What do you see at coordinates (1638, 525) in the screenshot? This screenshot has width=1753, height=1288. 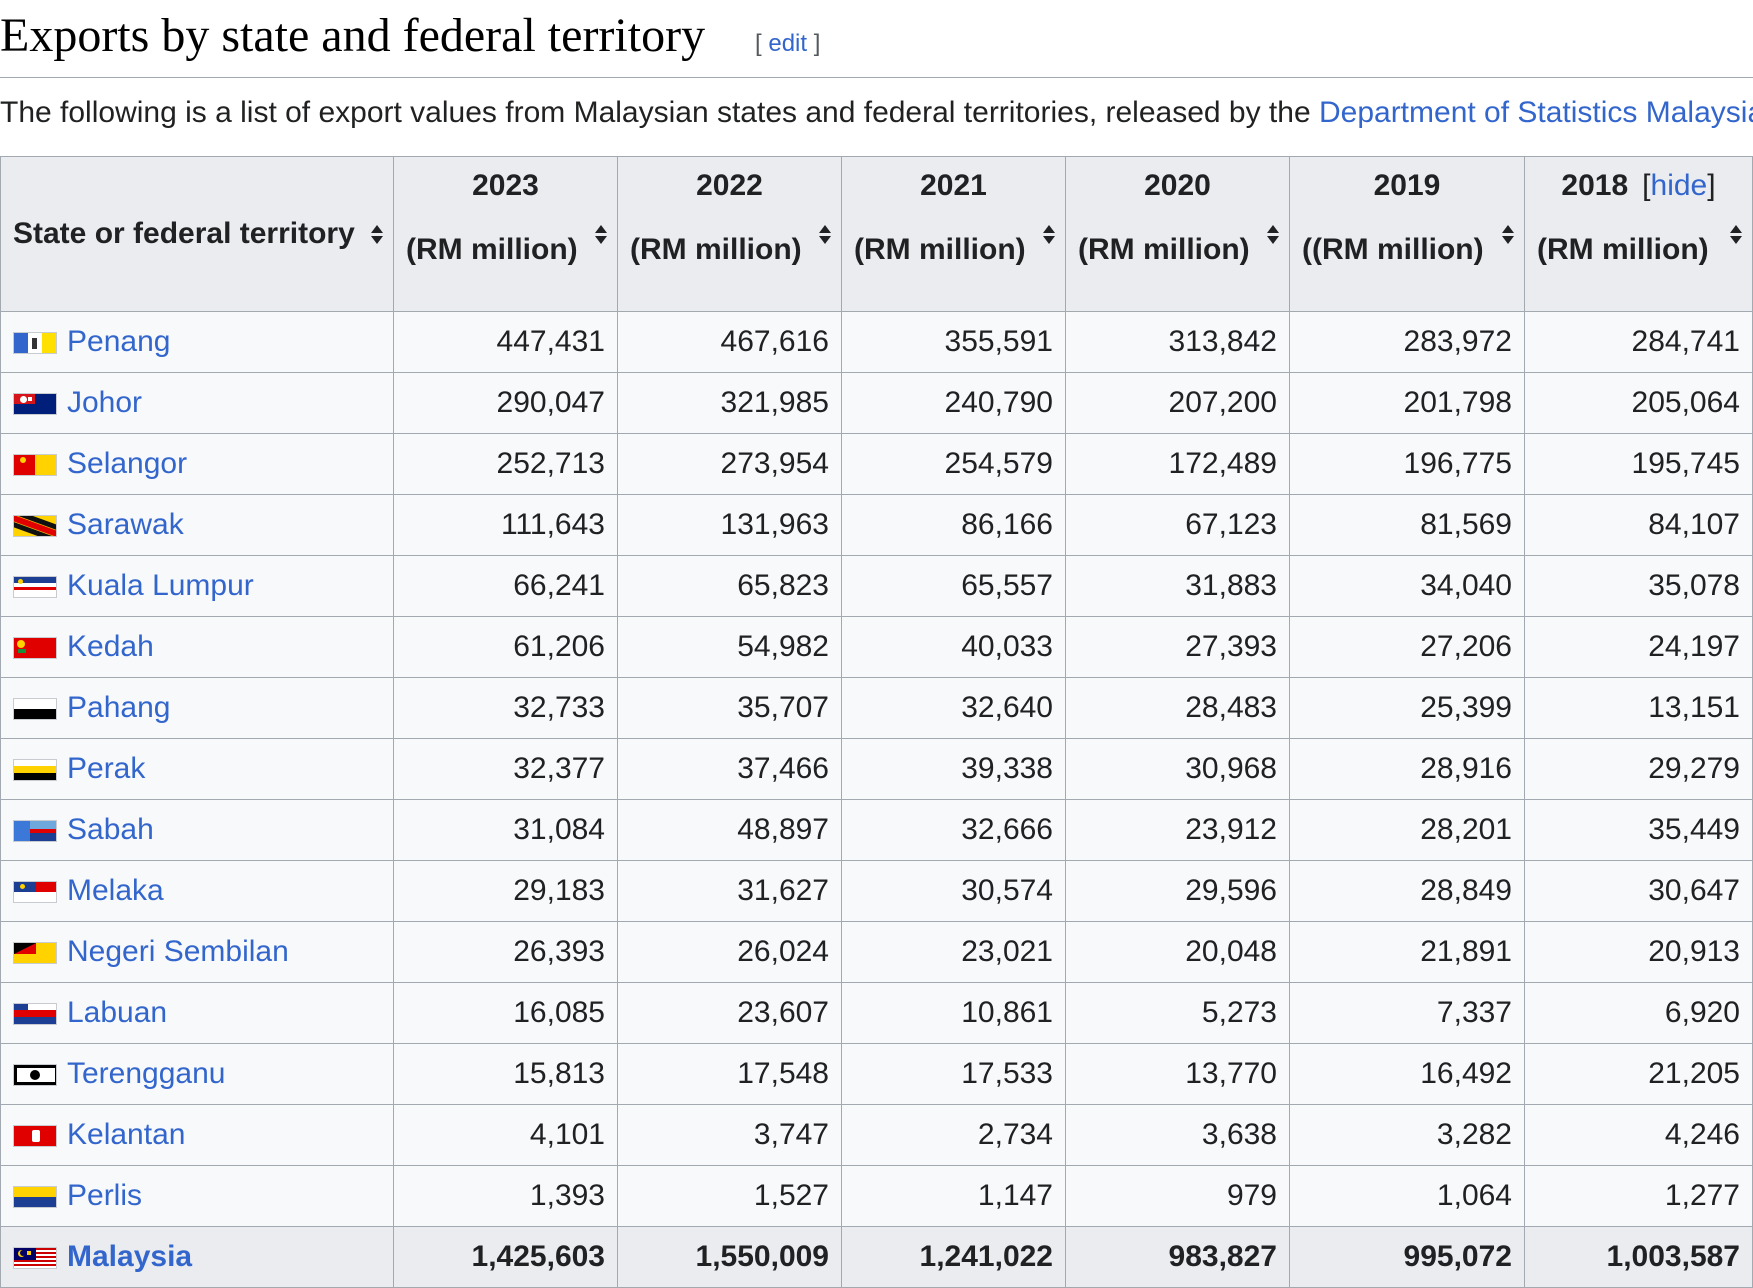 I see `value-cell: 84,107` at bounding box center [1638, 525].